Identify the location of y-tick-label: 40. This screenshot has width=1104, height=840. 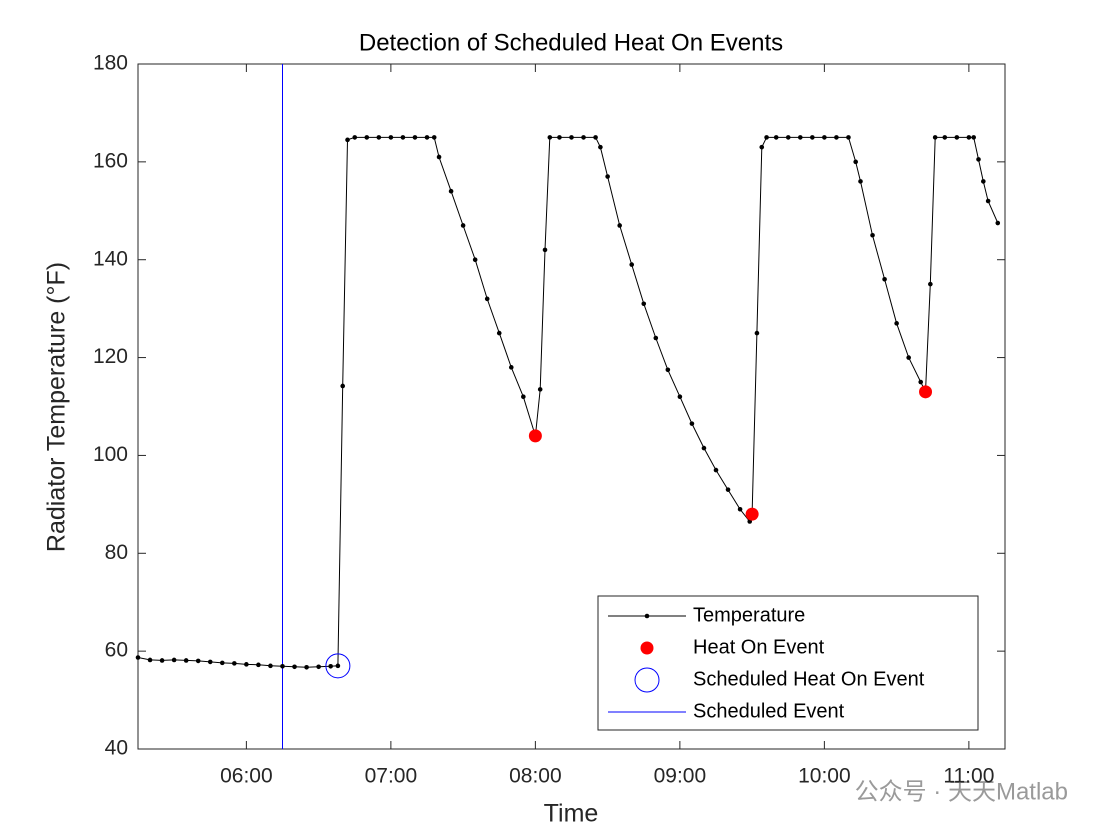
(116, 748).